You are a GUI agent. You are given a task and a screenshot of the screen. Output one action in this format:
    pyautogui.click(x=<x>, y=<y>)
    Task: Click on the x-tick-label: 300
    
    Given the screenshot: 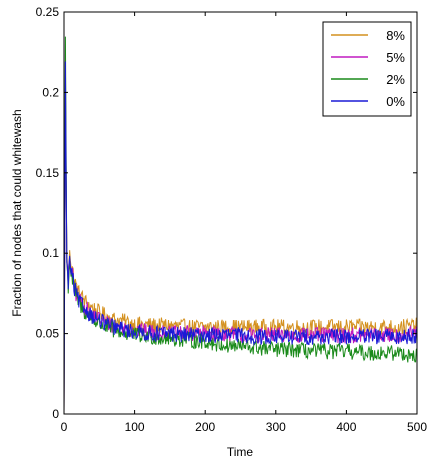 What is the action you would take?
    pyautogui.click(x=276, y=427)
    